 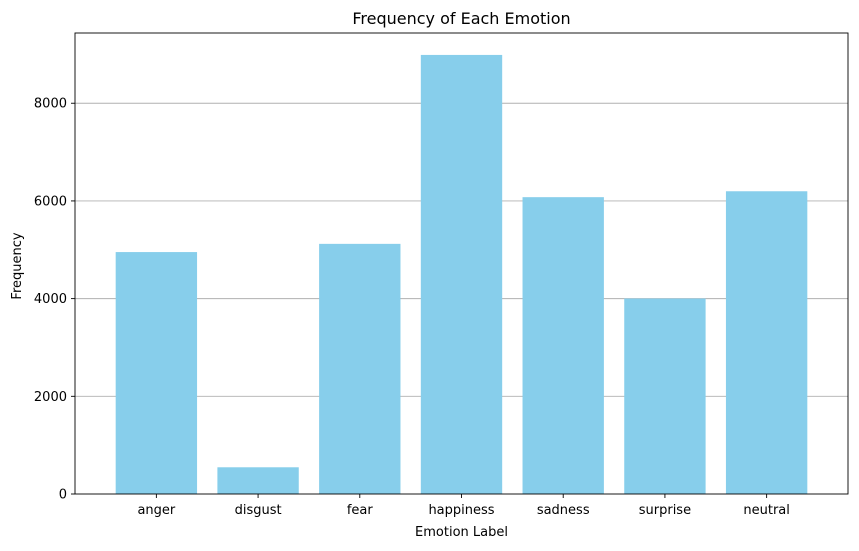 I want to click on x-tick-label: surprise, so click(x=665, y=510).